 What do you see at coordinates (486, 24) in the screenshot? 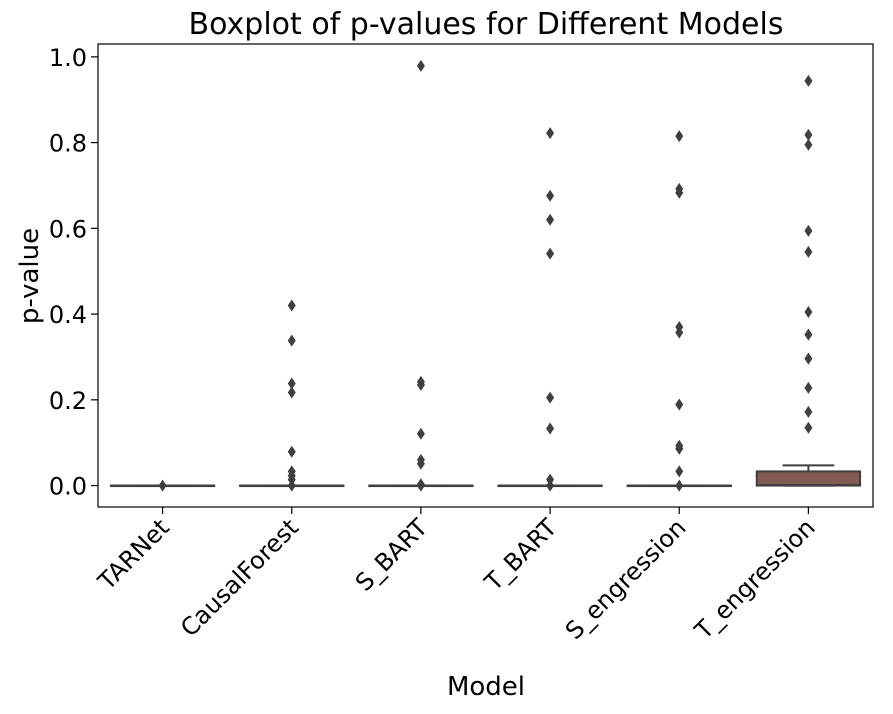
I see `chart-title: Boxplot of p-values for Different Models` at bounding box center [486, 24].